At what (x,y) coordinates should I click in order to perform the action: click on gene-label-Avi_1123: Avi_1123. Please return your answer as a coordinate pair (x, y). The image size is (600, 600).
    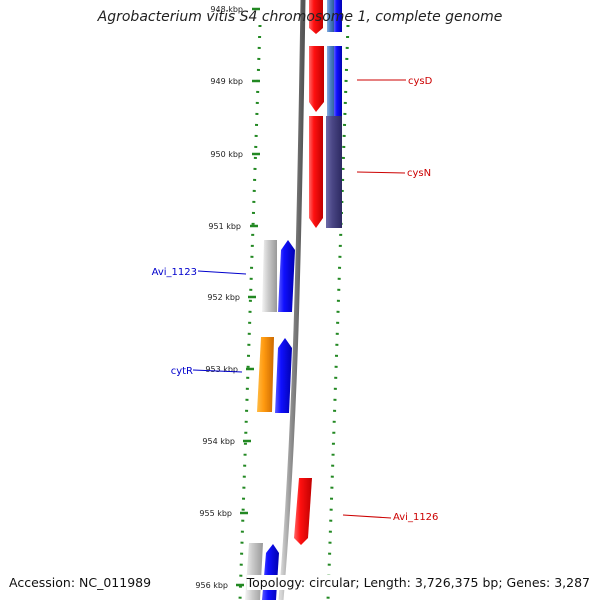
    Looking at the image, I should click on (174, 272).